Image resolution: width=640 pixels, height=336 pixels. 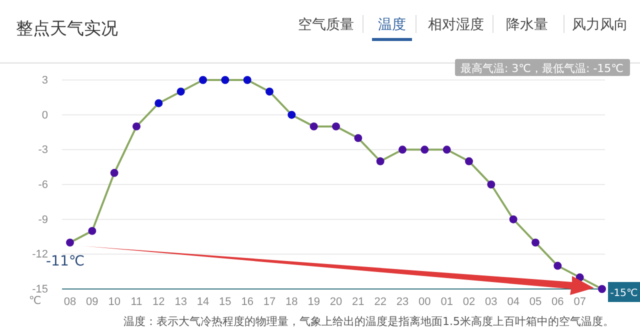 What do you see at coordinates (446, 302) in the screenshot?
I see `x-tick-label: 01` at bounding box center [446, 302].